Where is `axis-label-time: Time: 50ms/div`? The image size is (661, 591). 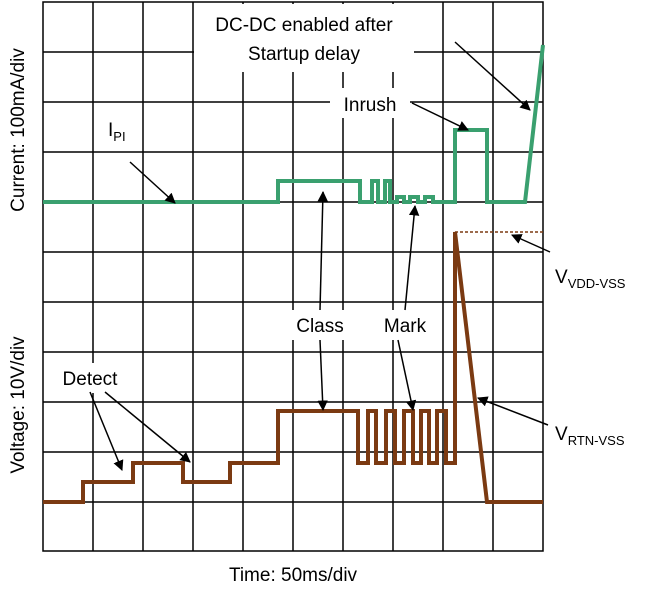 axis-label-time: Time: 50ms/div is located at coordinates (293, 575).